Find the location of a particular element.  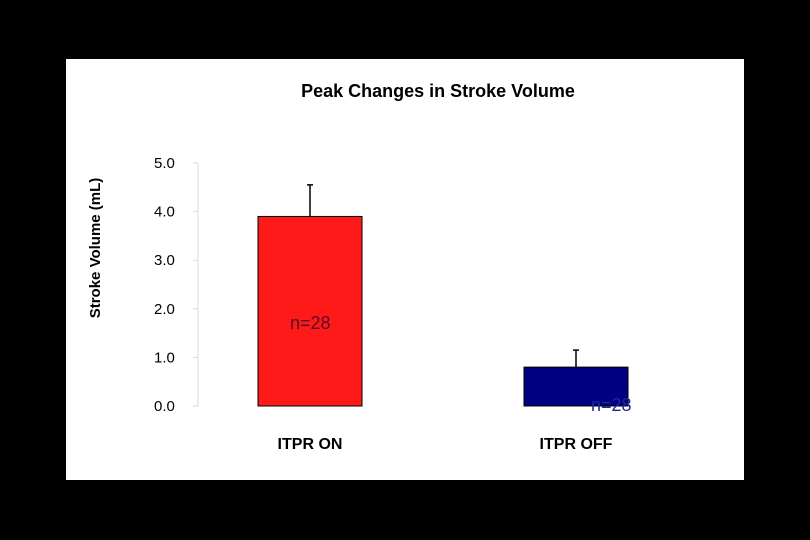

y-tick-label: 1.0 is located at coordinates (164, 357).